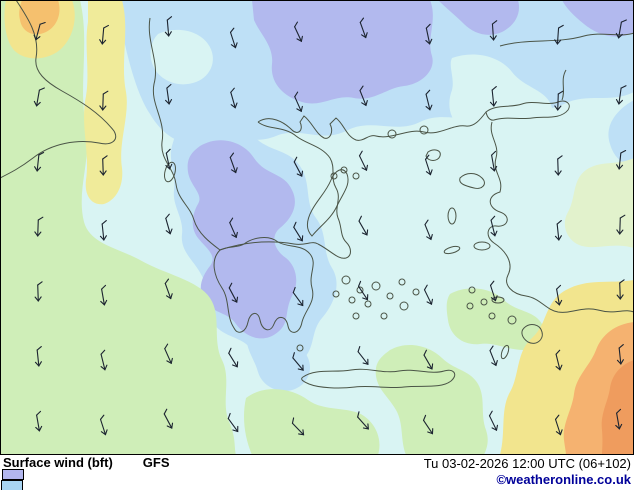 The height and width of the screenshot is (490, 634). I want to click on product-label-row: Surface wind (bft) GFS, so click(86, 462).